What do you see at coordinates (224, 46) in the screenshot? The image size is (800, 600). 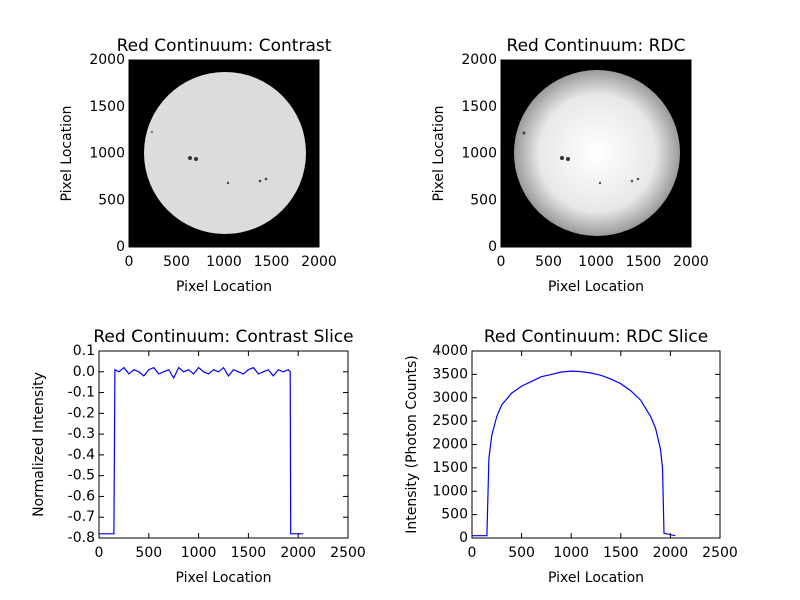 I see `chart-title: Red Continuum: Contrast` at bounding box center [224, 46].